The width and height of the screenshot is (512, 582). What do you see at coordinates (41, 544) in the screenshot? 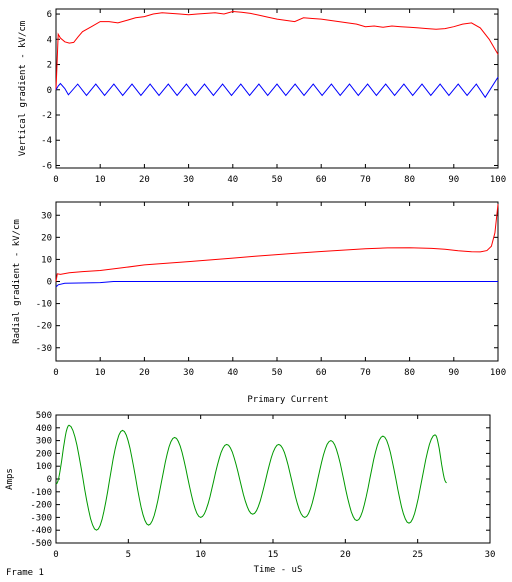
I see `y-tick-label: -500` at bounding box center [41, 544].